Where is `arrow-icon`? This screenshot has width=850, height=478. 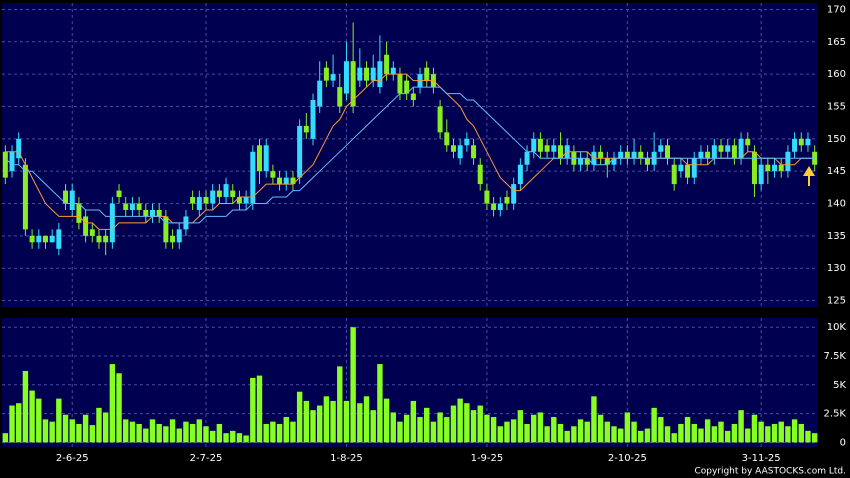 arrow-icon is located at coordinates (809, 176).